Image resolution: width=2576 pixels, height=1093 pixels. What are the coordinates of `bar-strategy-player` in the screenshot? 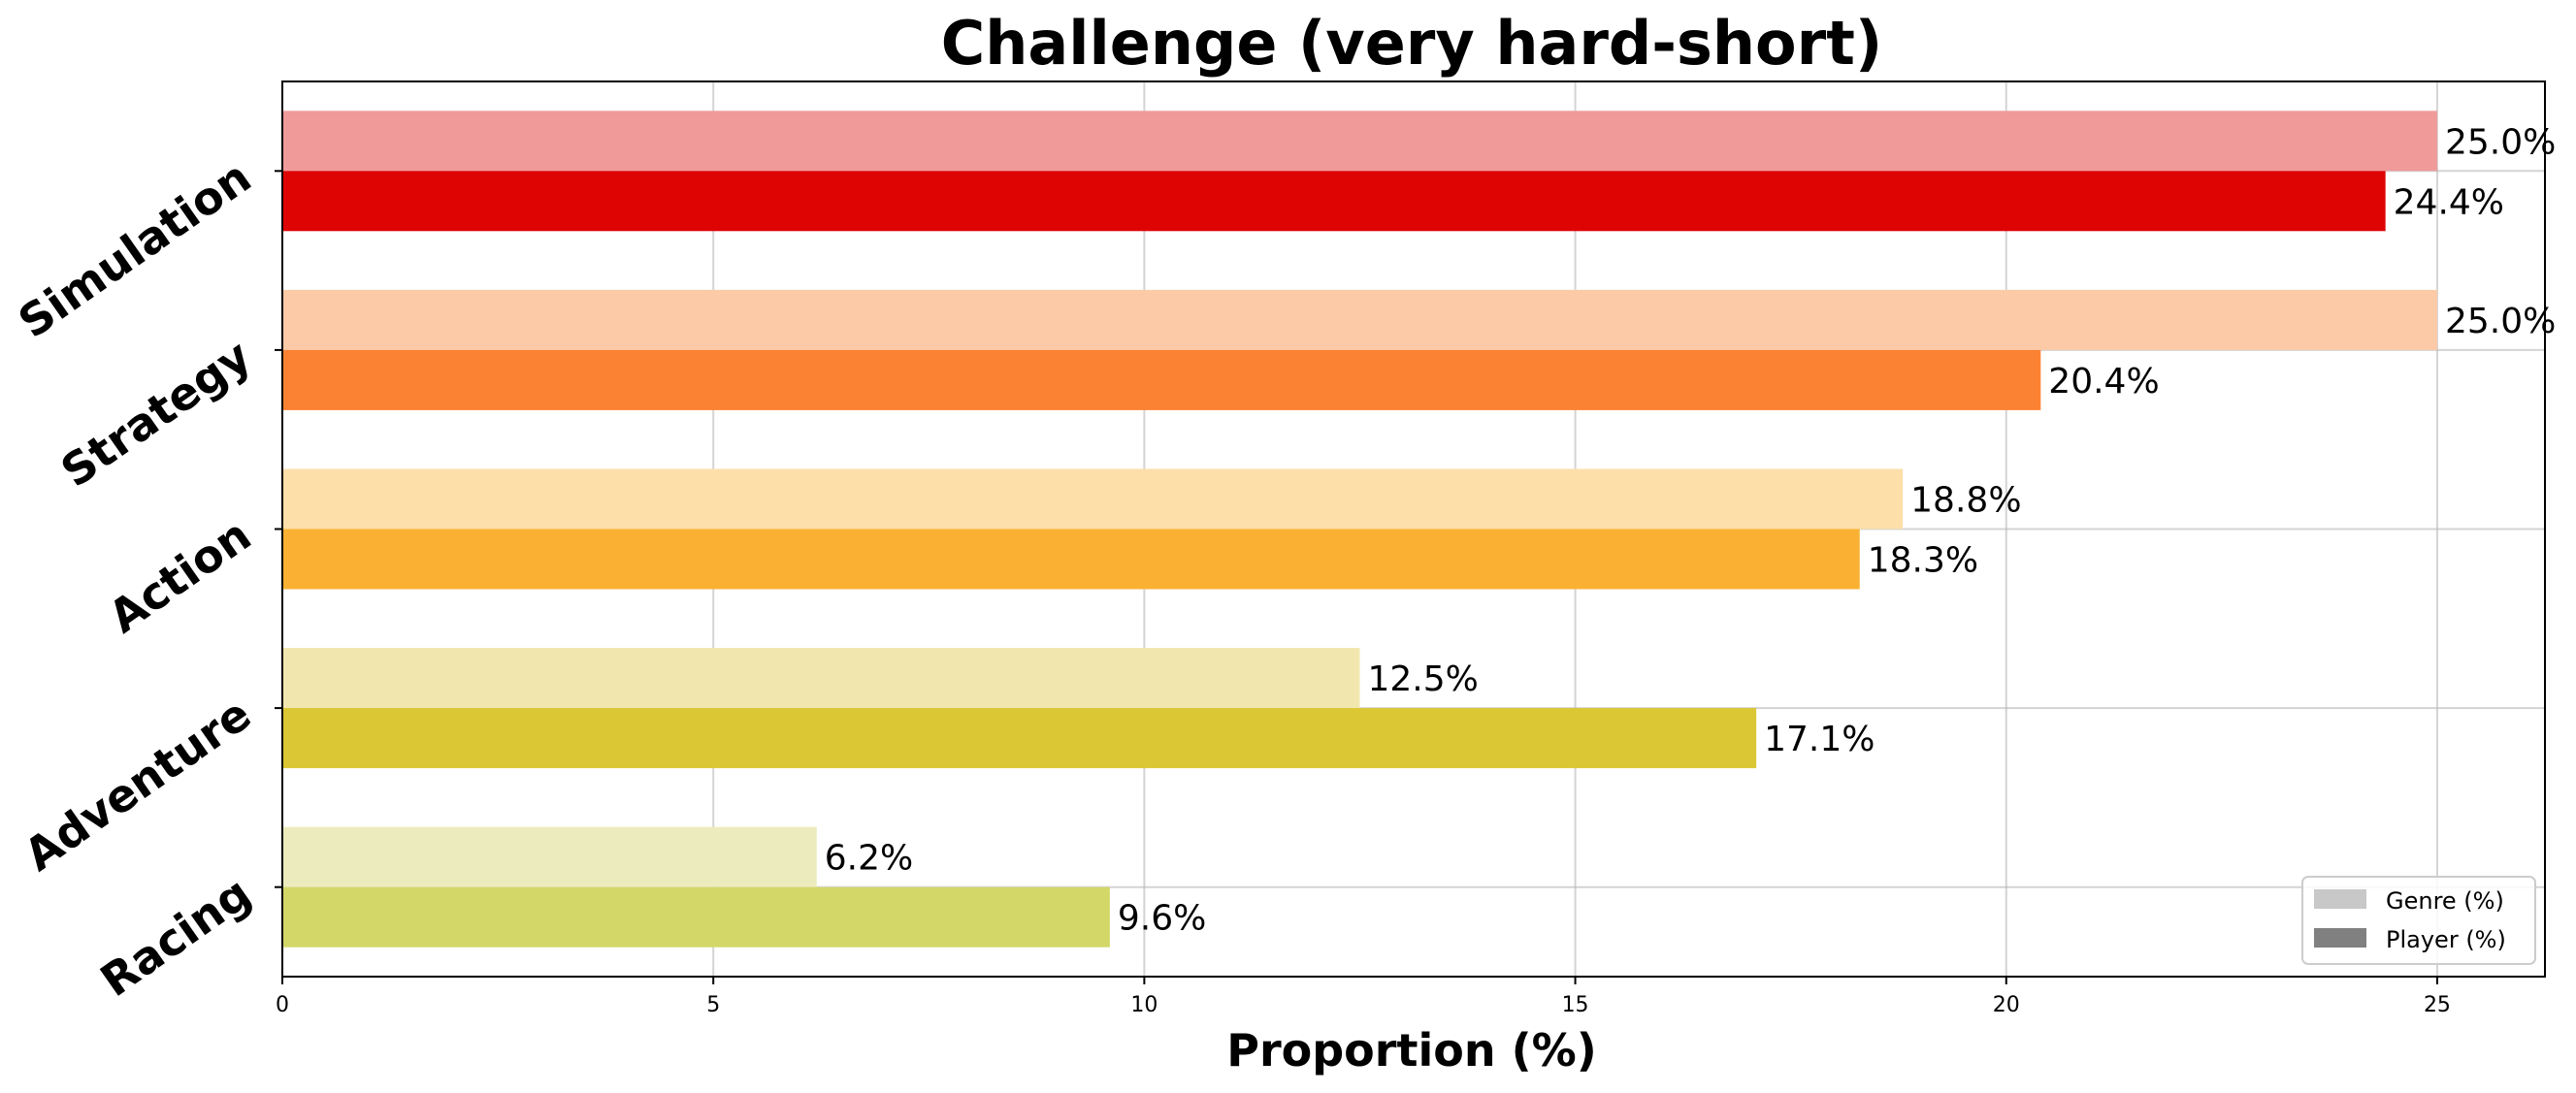 It's located at (1161, 379).